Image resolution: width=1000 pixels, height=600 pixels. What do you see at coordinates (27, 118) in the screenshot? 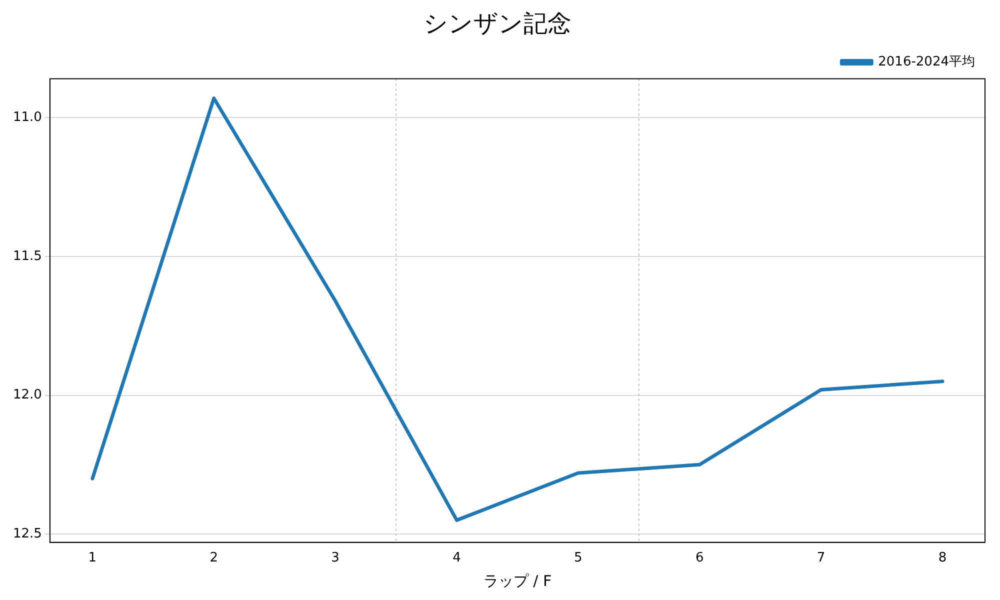
I see `y-tick-label: 11.0` at bounding box center [27, 118].